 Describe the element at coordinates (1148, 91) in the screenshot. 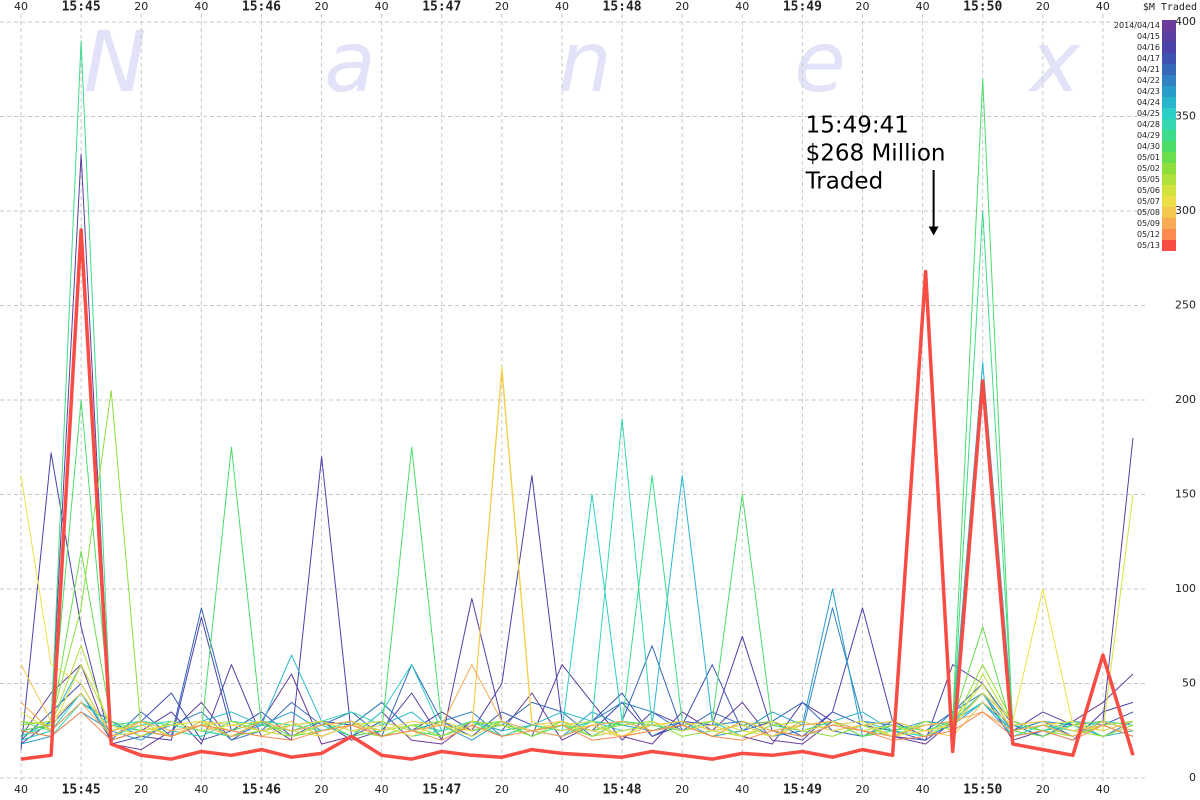

I see `legend-label: 04/23` at that location.